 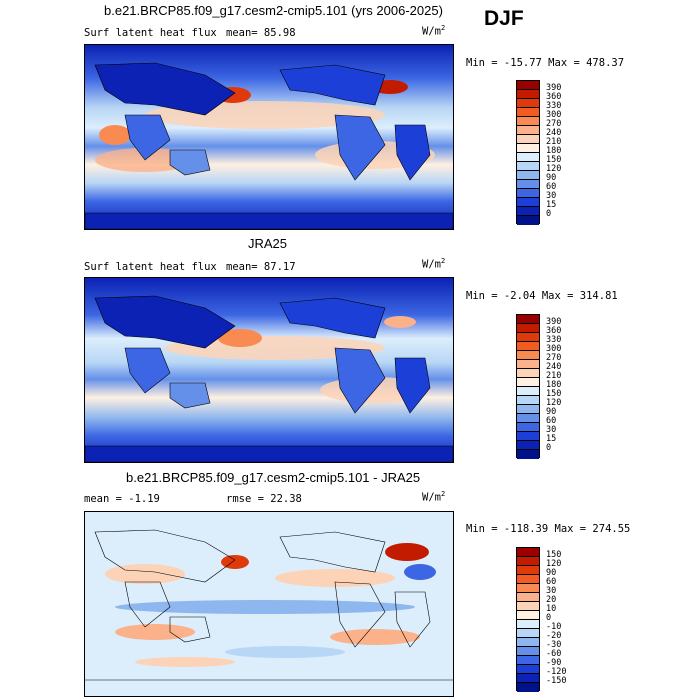 I want to click on colorbar-2-tick: 180, so click(x=554, y=385).